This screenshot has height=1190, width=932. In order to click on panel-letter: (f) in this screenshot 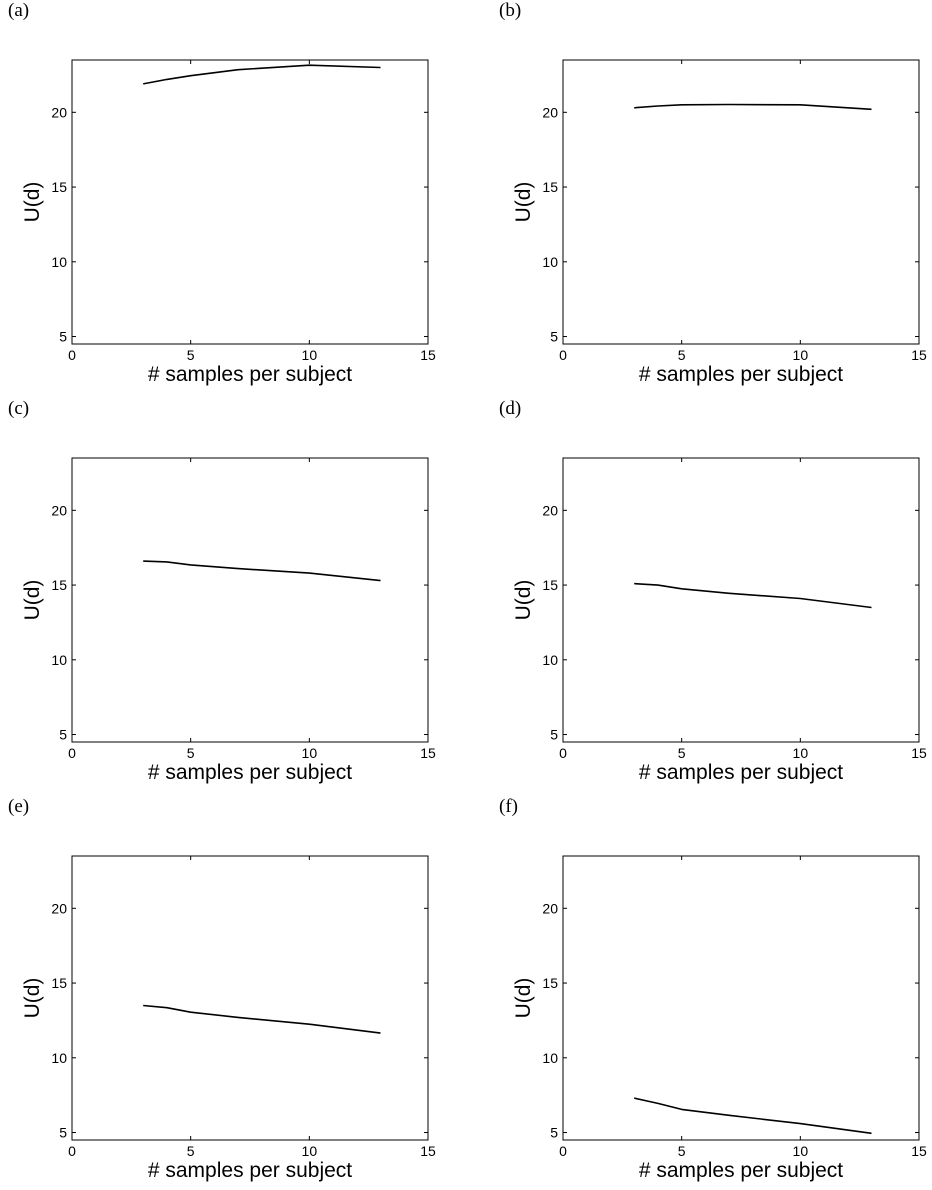, I will do `click(508, 806)`.